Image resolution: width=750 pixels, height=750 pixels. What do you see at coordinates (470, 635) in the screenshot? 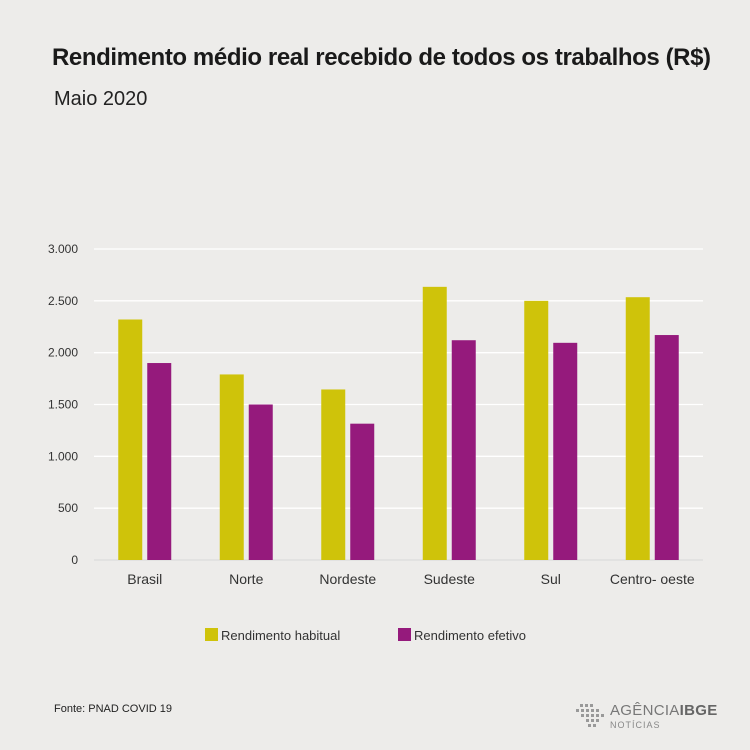
I see `legend-label: Rendimento efetivo` at bounding box center [470, 635].